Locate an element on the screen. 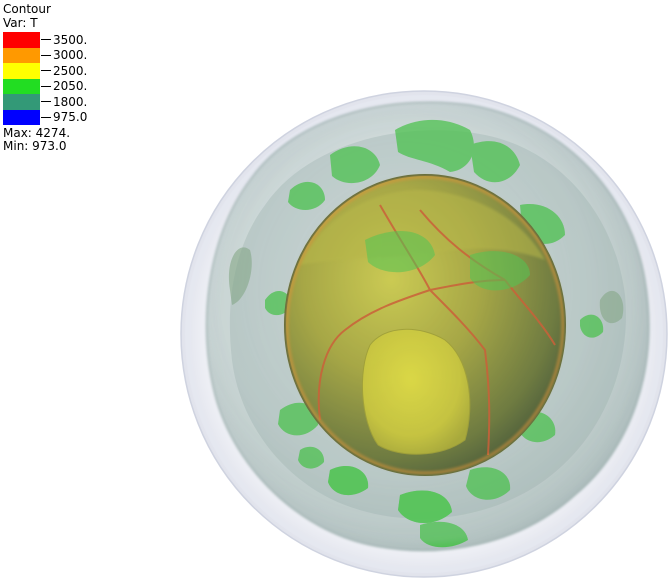 The width and height of the screenshot is (671, 580). legend-entry: 2500. is located at coordinates (63, 71).